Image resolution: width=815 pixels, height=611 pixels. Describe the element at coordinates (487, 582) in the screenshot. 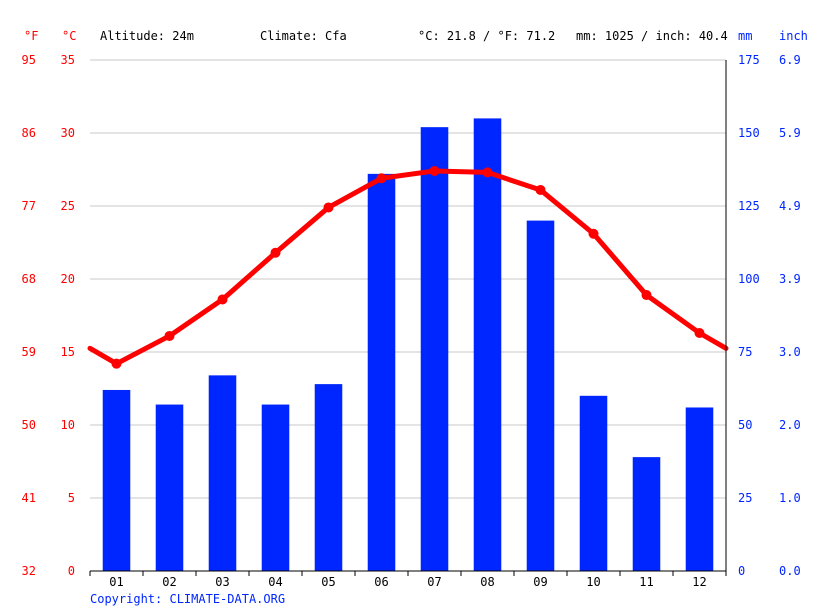

I see `month-label: 08` at that location.